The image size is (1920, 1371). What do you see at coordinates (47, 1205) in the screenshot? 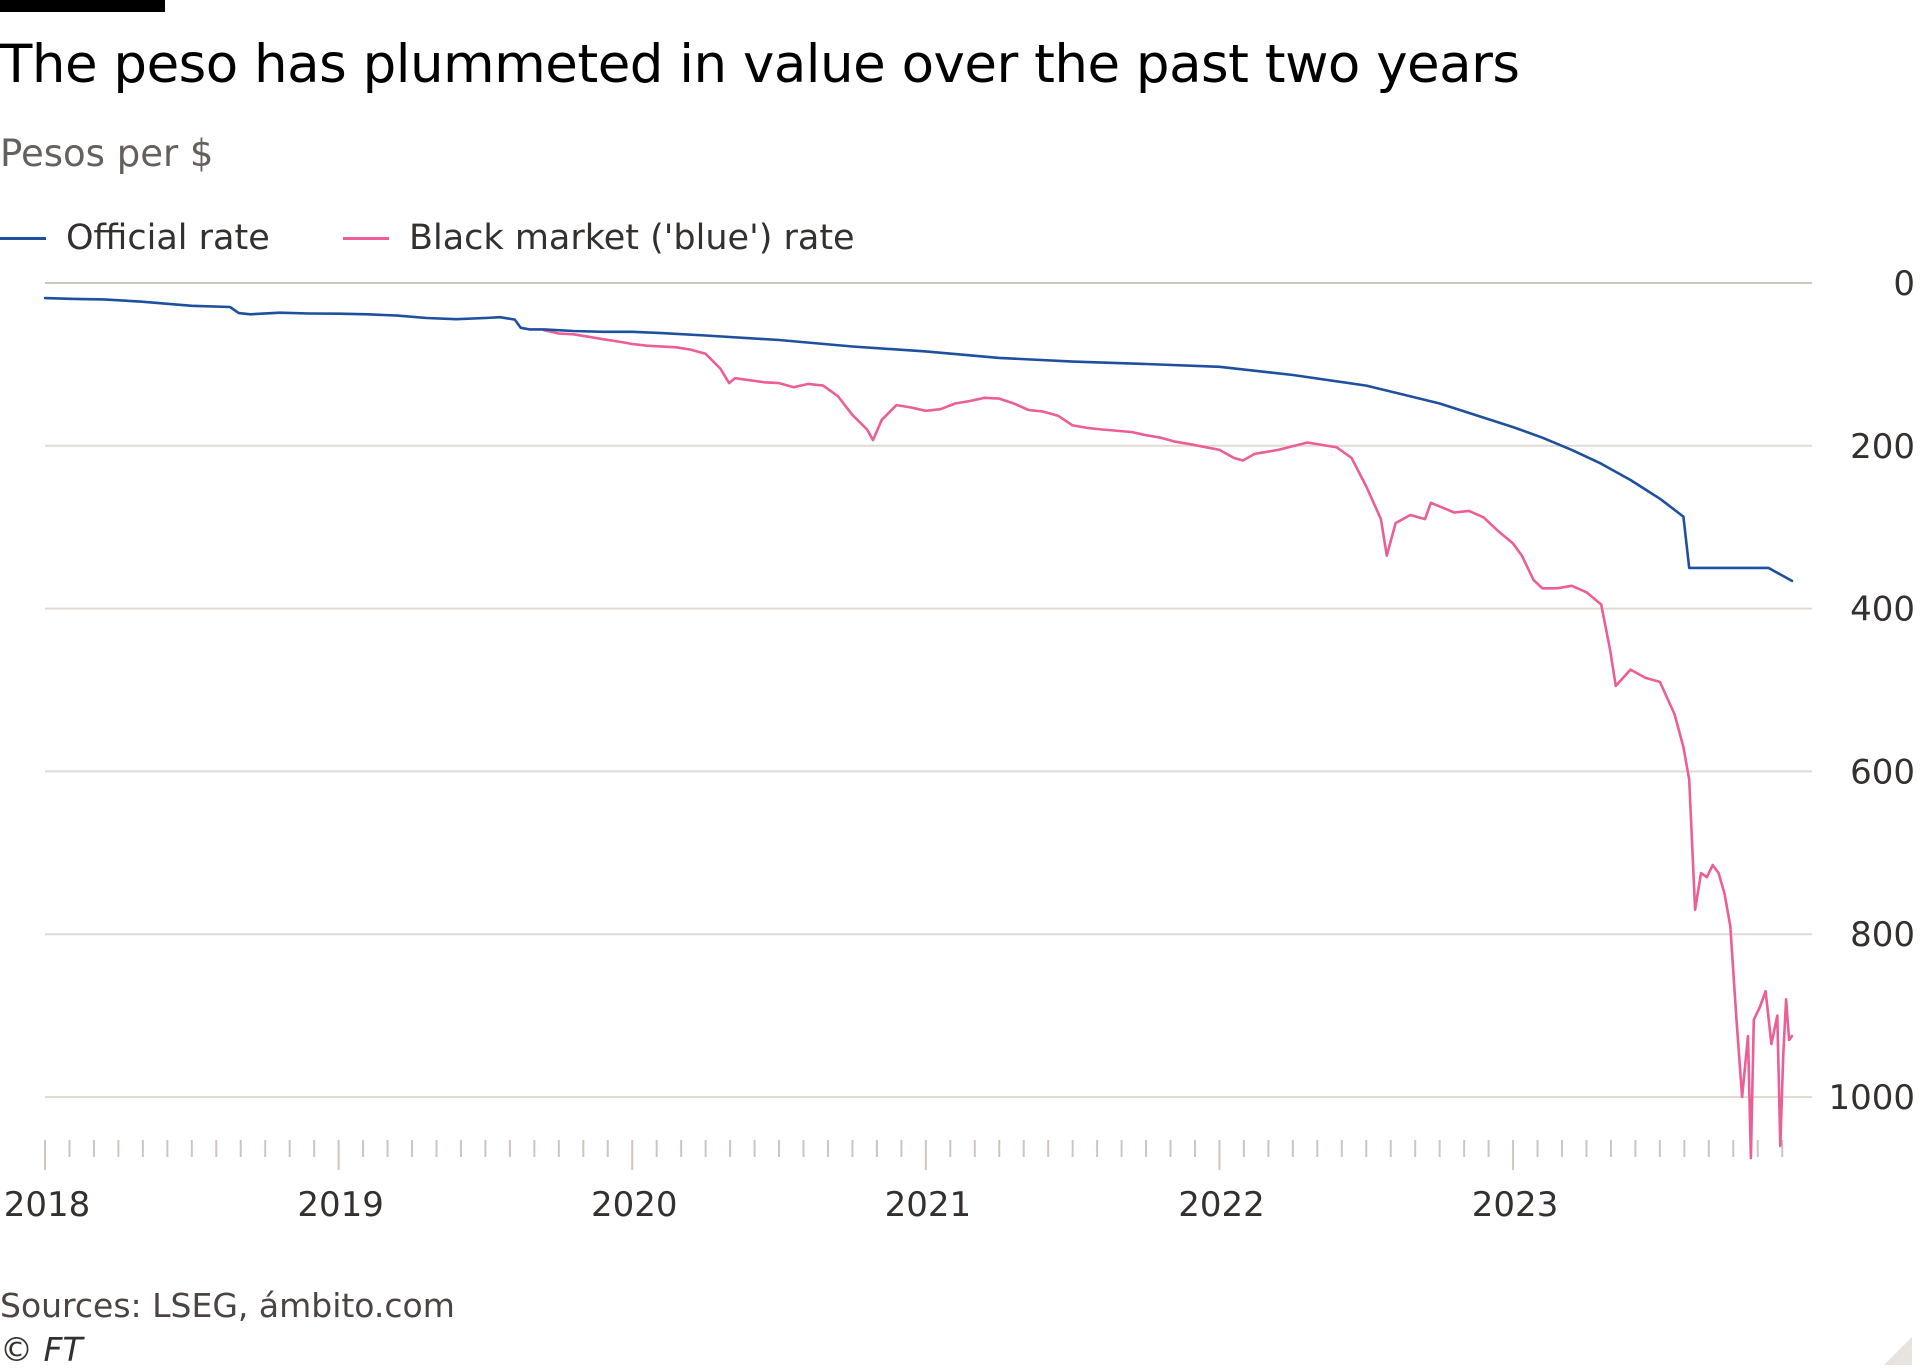
I see `x-tick-label: 2018` at bounding box center [47, 1205].